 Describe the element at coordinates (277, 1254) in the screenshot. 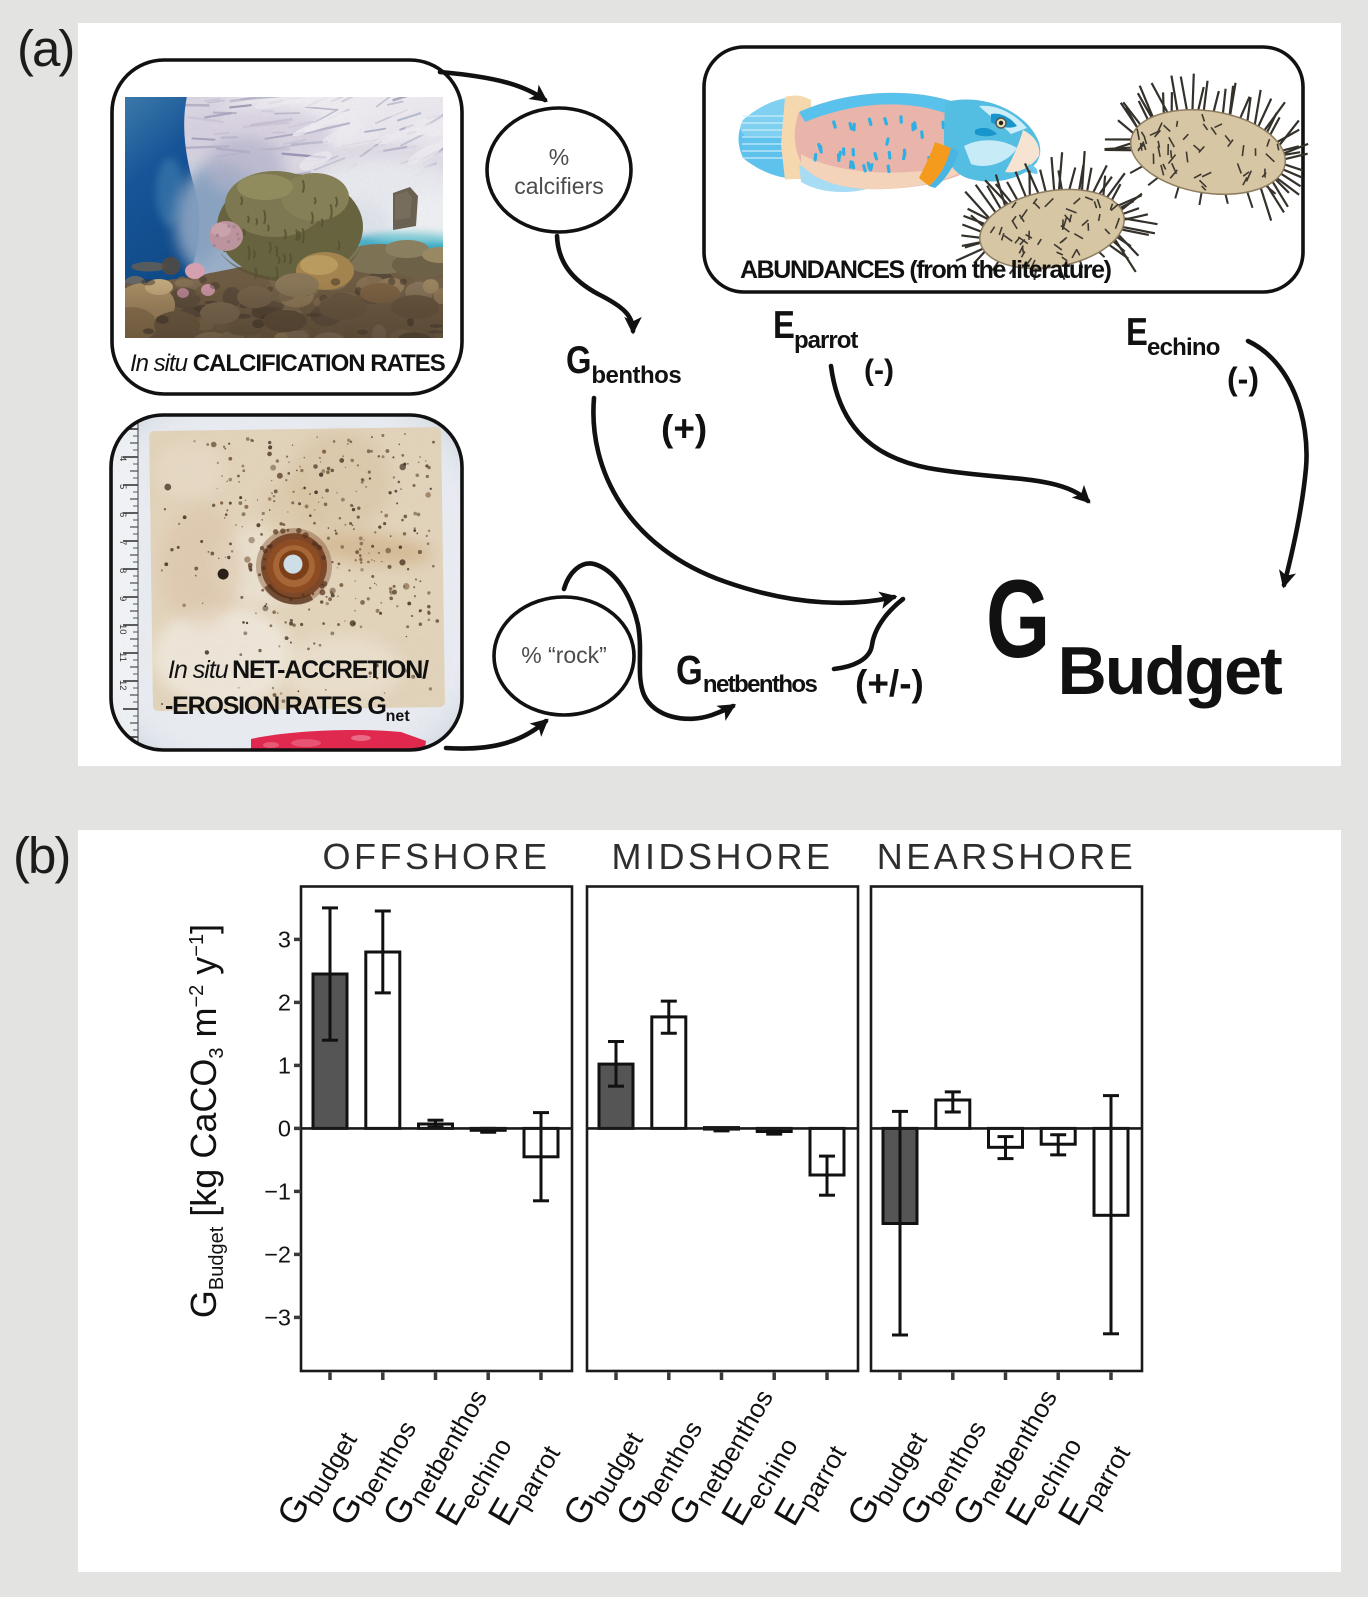

I see `svg-text: −2` at that location.